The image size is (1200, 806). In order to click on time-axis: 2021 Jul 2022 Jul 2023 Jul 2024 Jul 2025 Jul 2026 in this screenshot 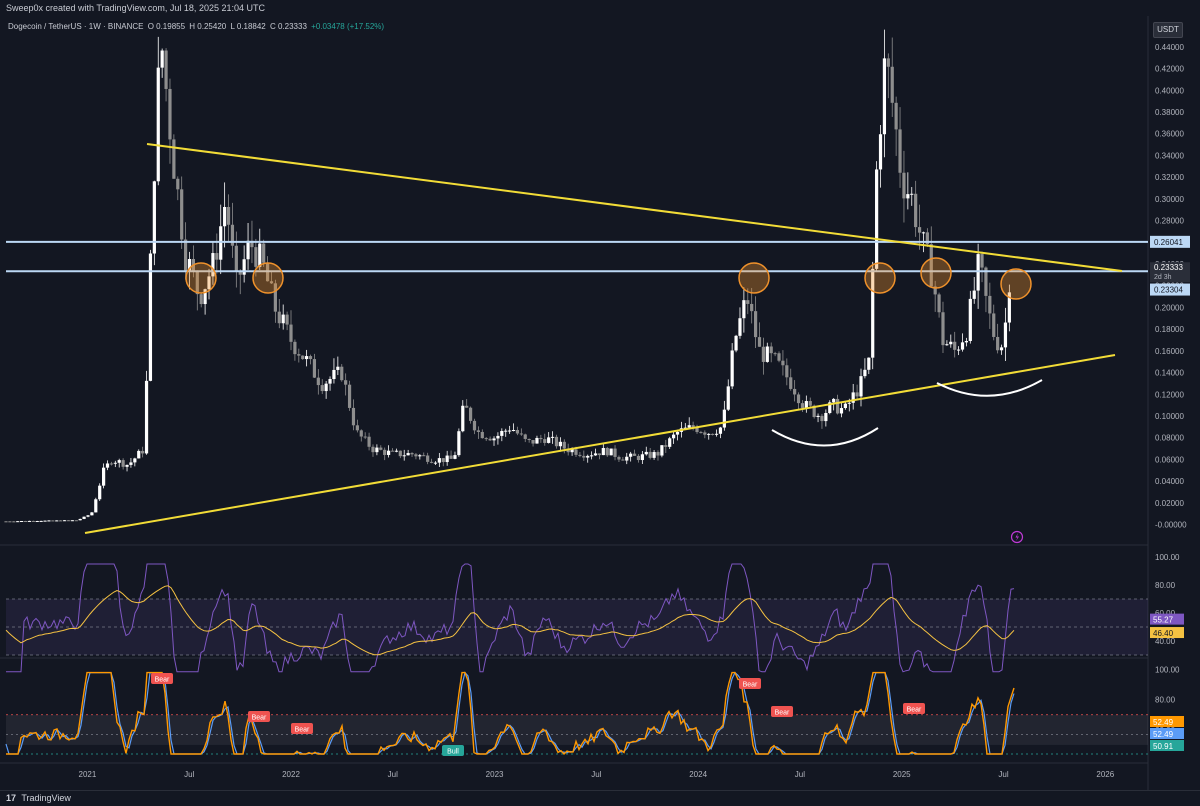, I will do `click(597, 774)`.